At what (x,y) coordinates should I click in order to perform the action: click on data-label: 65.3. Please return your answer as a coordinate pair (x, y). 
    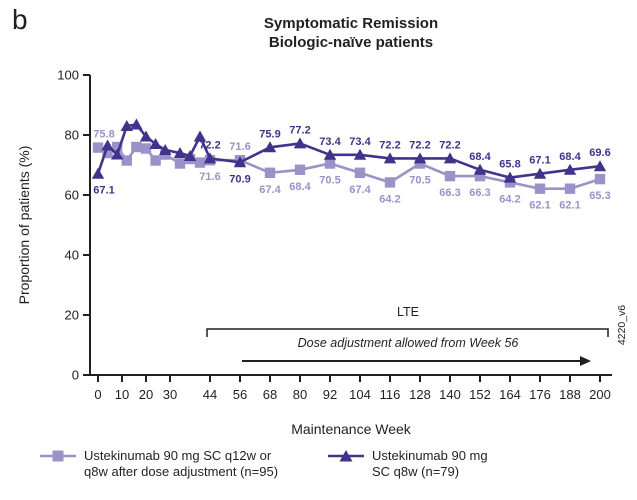
    Looking at the image, I should click on (599, 196).